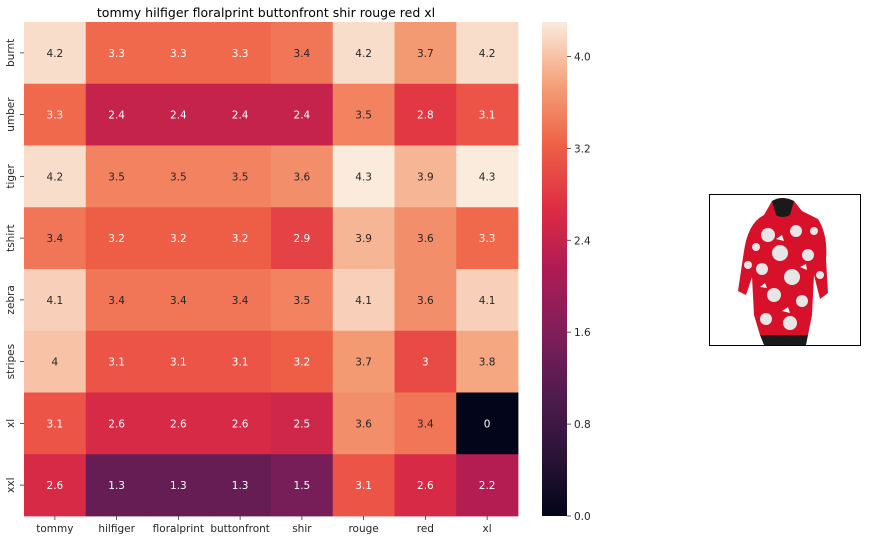  Describe the element at coordinates (487, 363) in the screenshot. I see `cell-value-label: 3.8` at that location.